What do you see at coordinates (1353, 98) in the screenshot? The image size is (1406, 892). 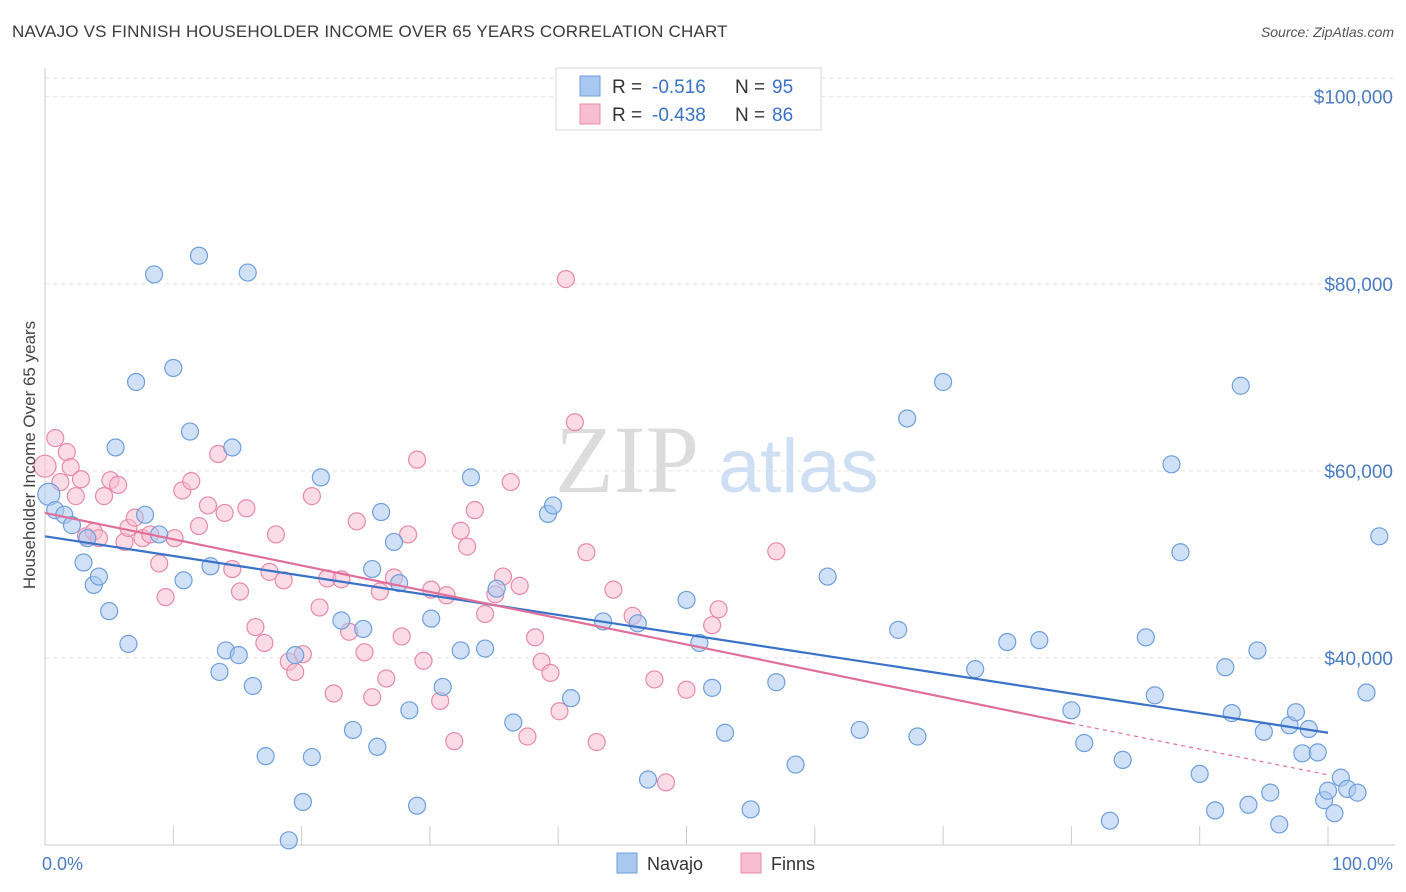 I see `y-tick-label: $100,000` at bounding box center [1353, 98].